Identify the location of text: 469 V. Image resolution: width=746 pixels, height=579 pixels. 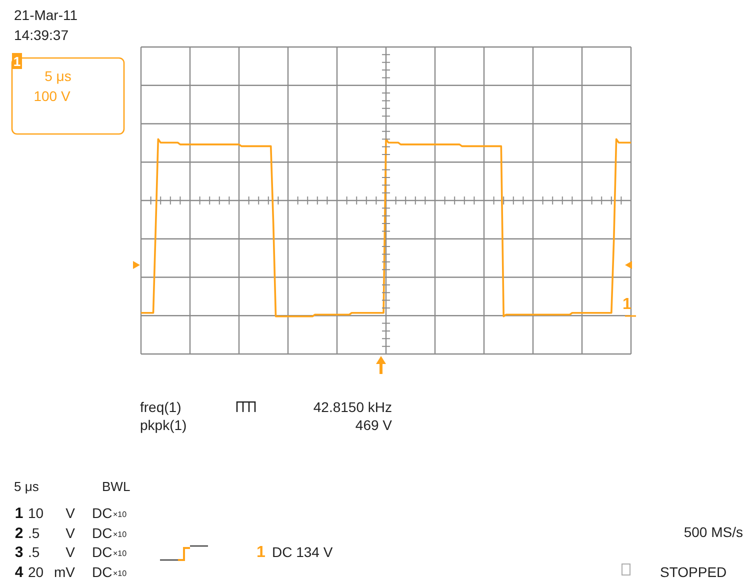
(374, 425).